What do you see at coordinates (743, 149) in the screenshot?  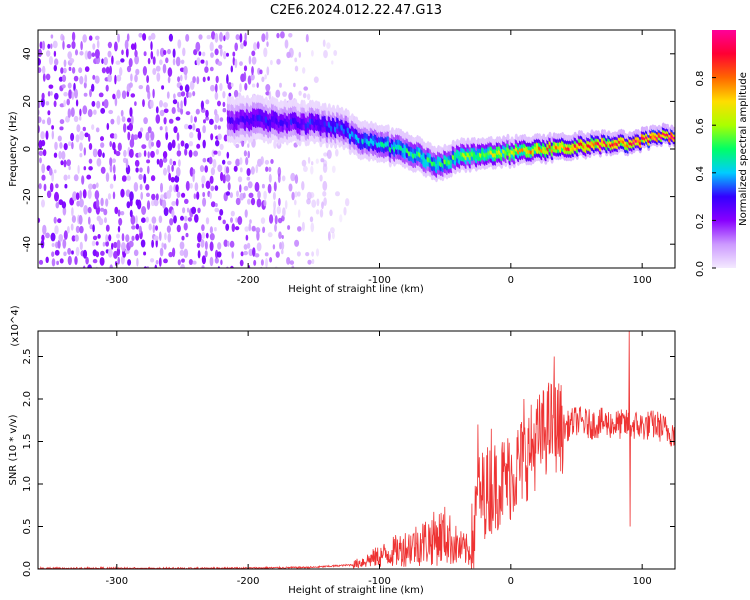 I see `colorbar-label: Normalized spectral amplitude` at bounding box center [743, 149].